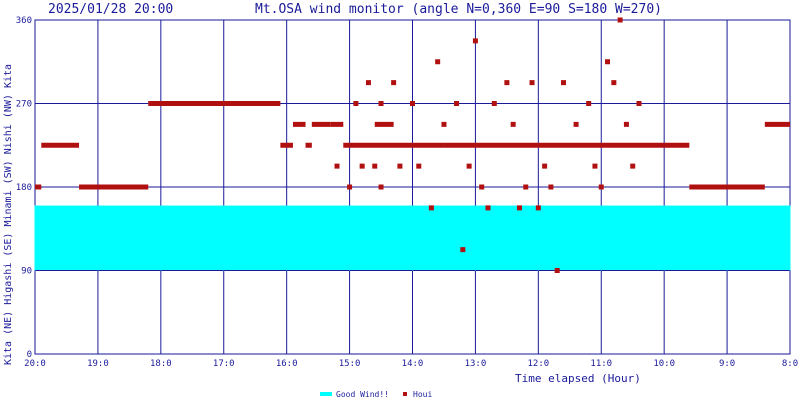  I want to click on legend-houi-swatch, so click(405, 394).